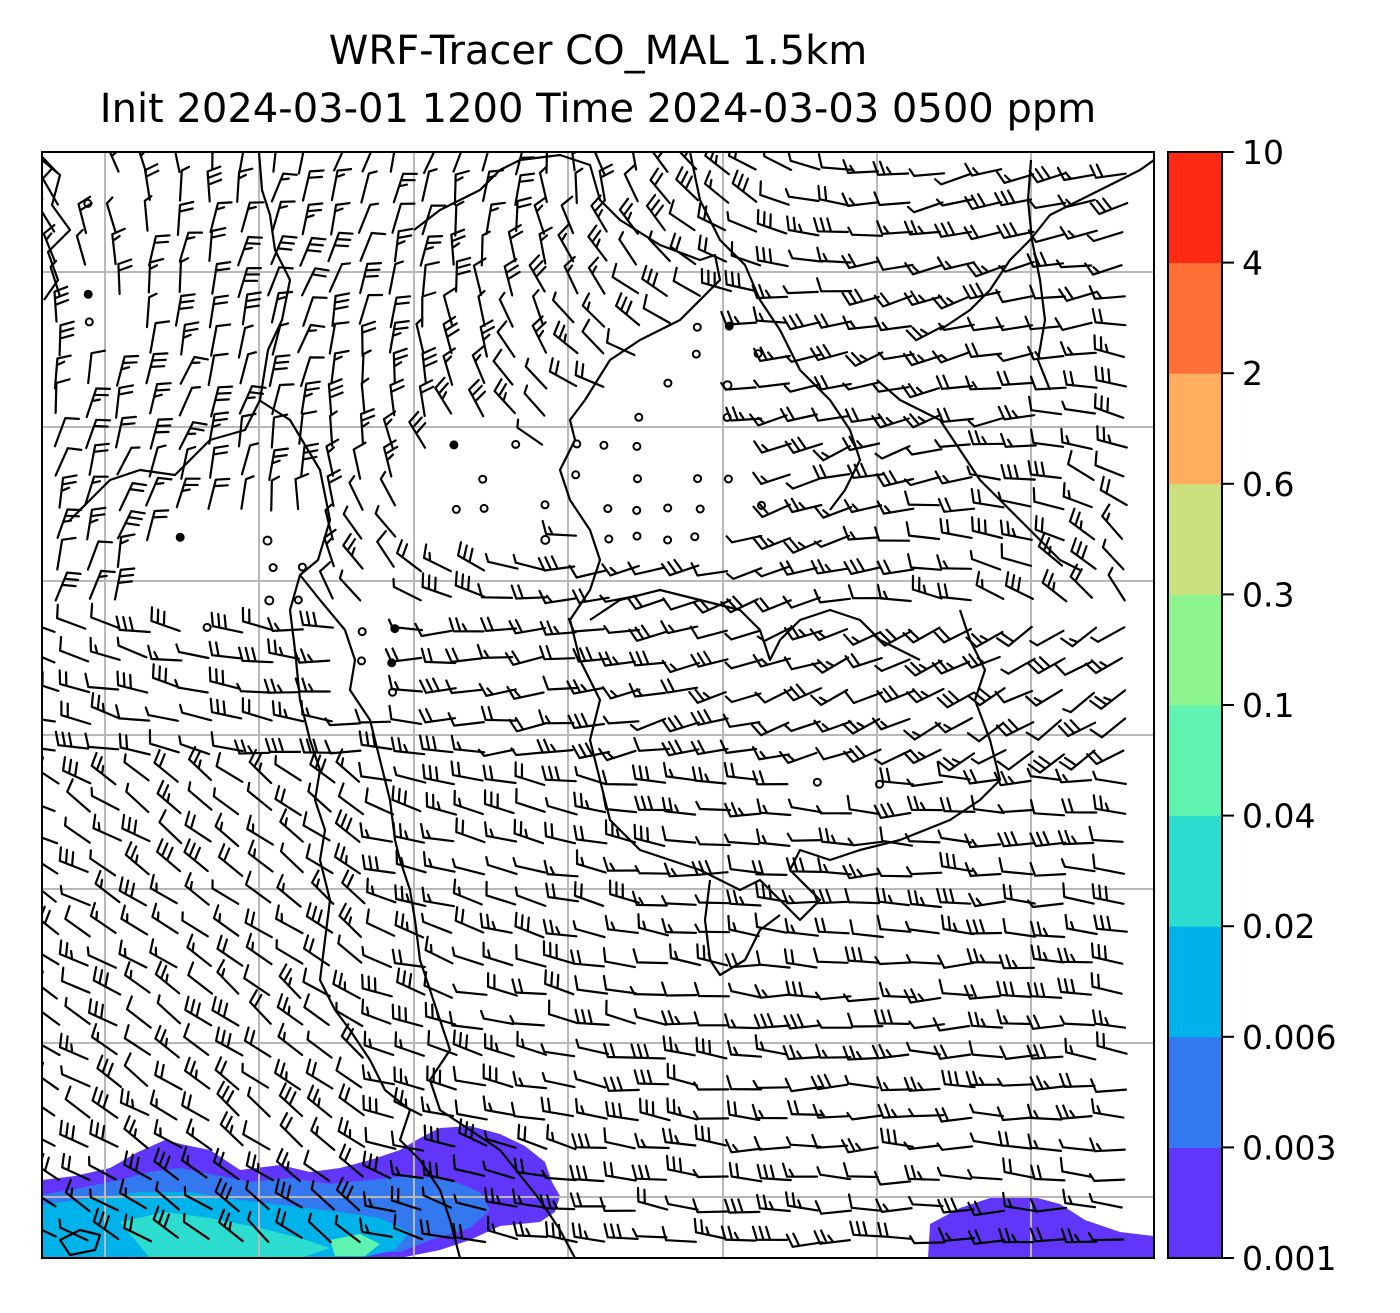 Image resolution: width=1400 pixels, height=1313 pixels. What do you see at coordinates (1289, 1037) in the screenshot?
I see `colorbar-tick-label: 0.006` at bounding box center [1289, 1037].